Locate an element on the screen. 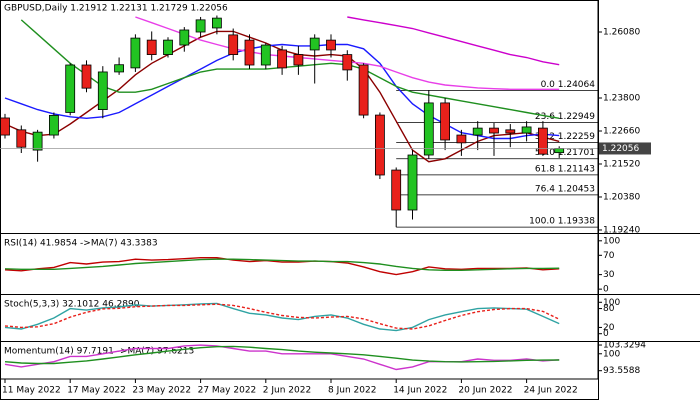 The width and height of the screenshot is (700, 400). x-tick-label: 24 Jun 2022 is located at coordinates (551, 391).